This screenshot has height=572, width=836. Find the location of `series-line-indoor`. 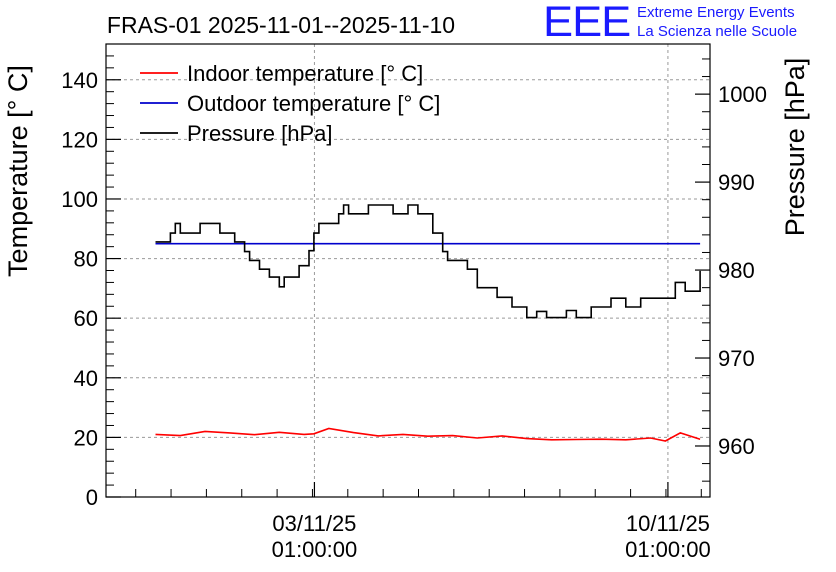

series-line-indoor is located at coordinates (428, 434).